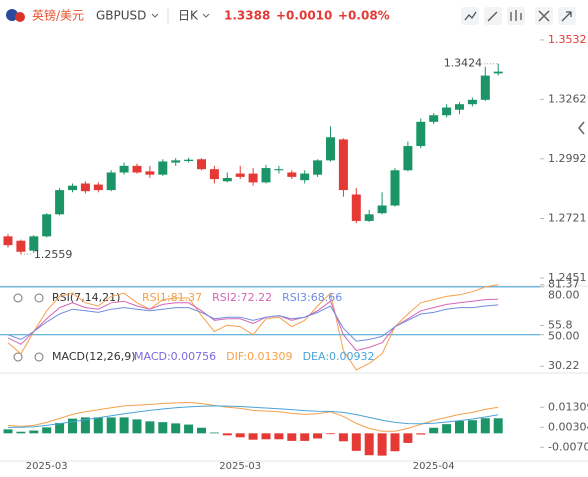  I want to click on y-tick-label: -0.00701, so click(568, 446).